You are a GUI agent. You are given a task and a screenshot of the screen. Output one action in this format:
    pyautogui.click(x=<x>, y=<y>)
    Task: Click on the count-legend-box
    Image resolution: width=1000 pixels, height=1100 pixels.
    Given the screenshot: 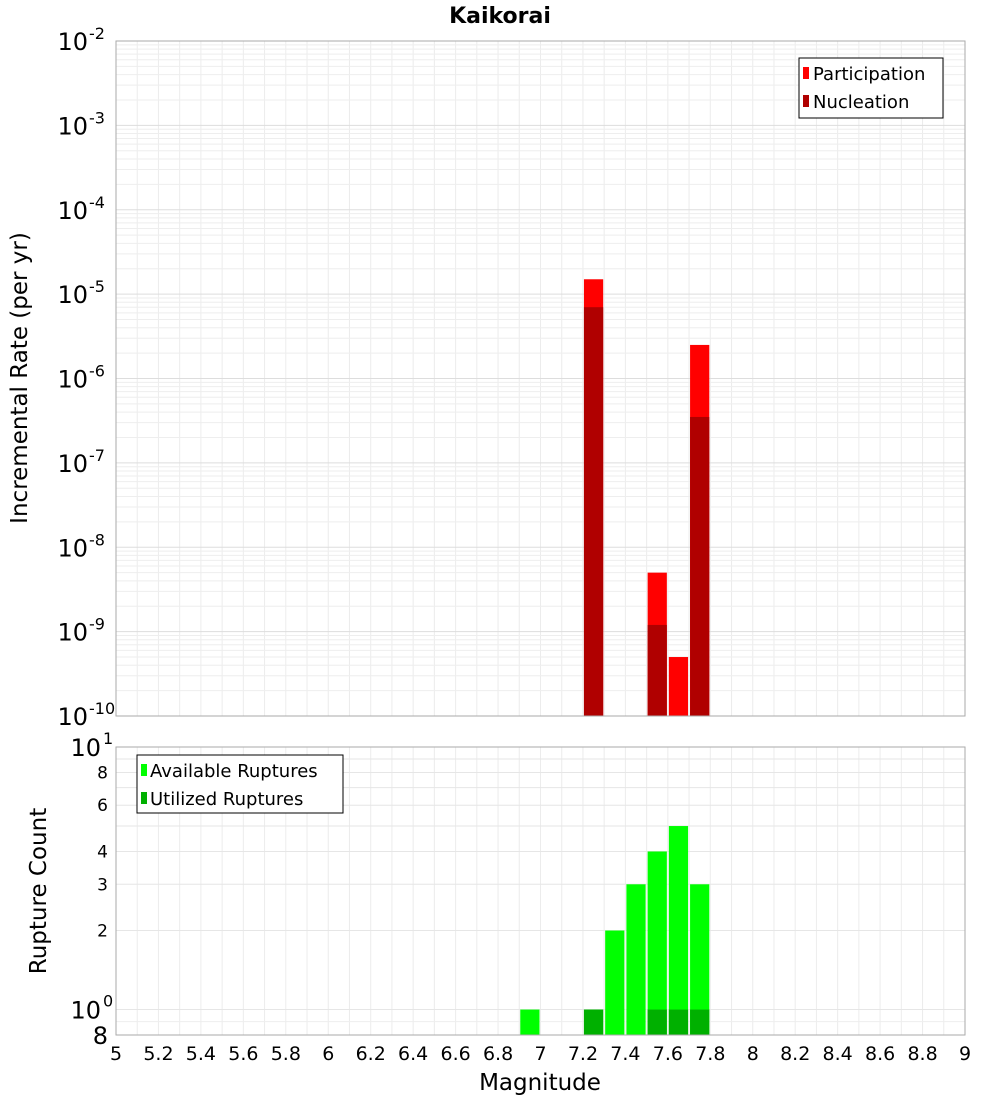 What is the action you would take?
    pyautogui.click(x=240, y=784)
    